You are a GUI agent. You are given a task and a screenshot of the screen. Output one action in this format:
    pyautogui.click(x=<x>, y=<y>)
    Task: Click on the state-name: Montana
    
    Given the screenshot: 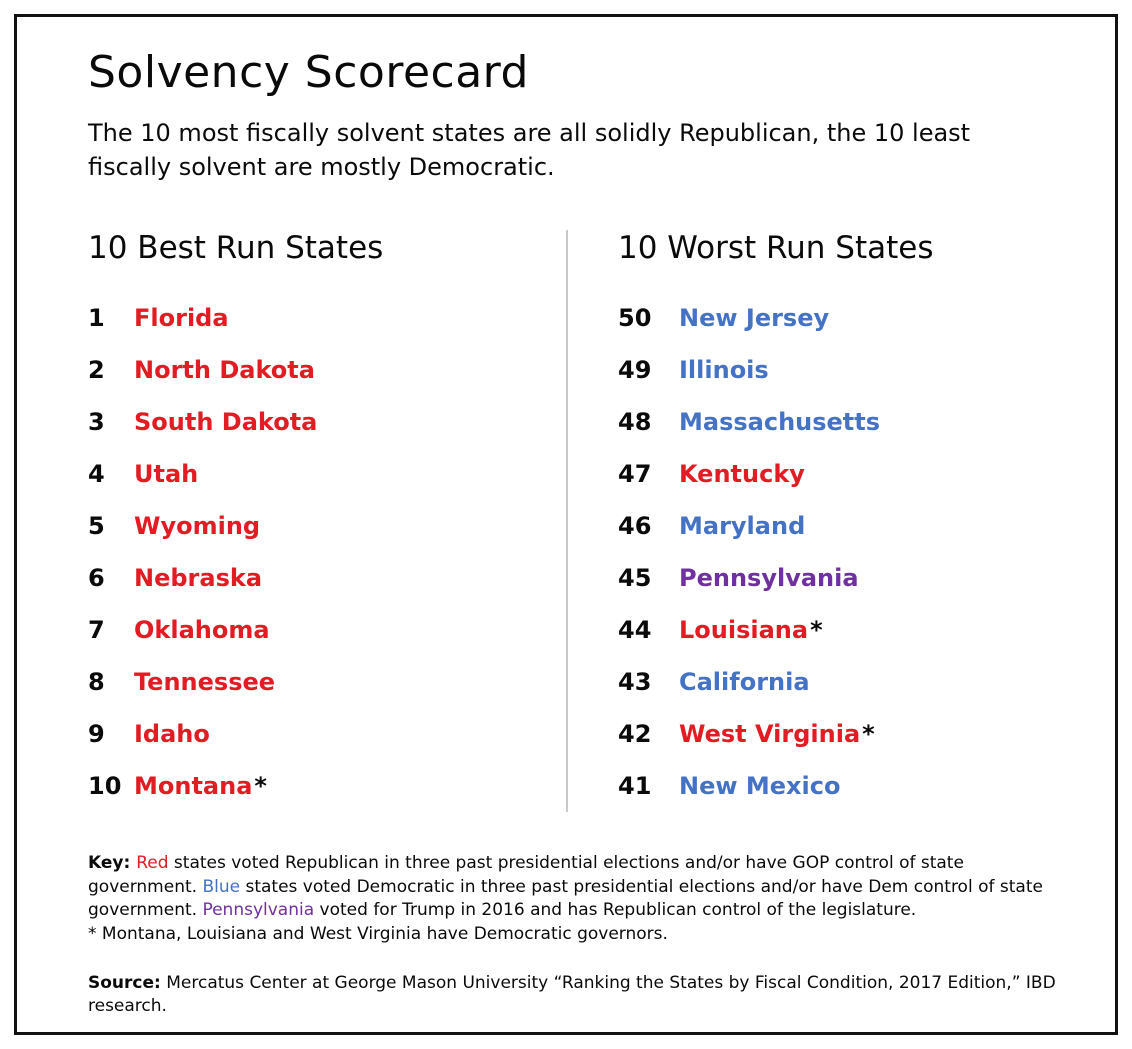 What is the action you would take?
    pyautogui.click(x=193, y=786)
    